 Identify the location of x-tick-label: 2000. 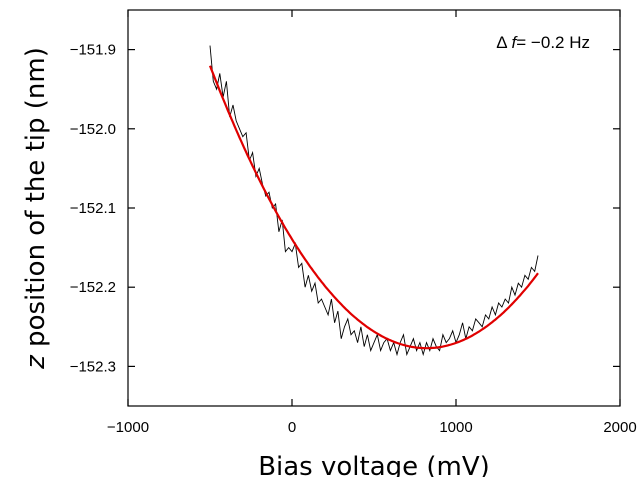
(619, 427).